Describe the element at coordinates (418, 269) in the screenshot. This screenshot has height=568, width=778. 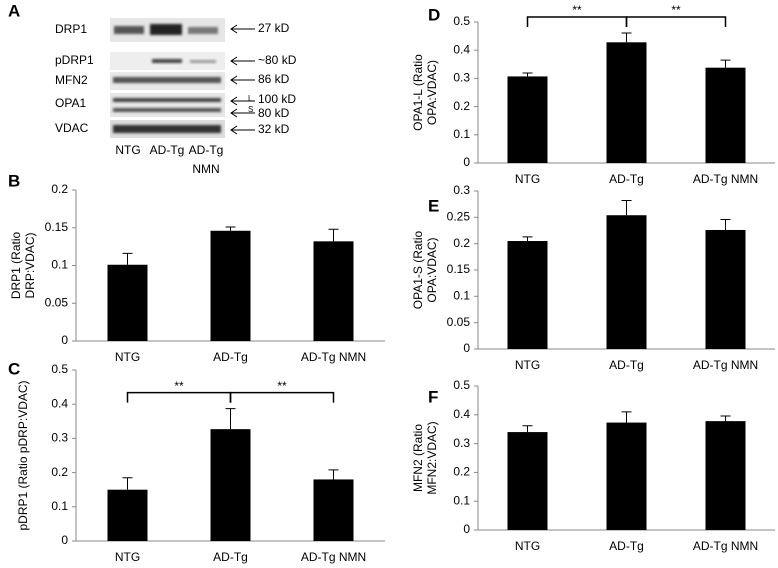
I see `y-axis-label: OPA1-S (Ratio` at that location.